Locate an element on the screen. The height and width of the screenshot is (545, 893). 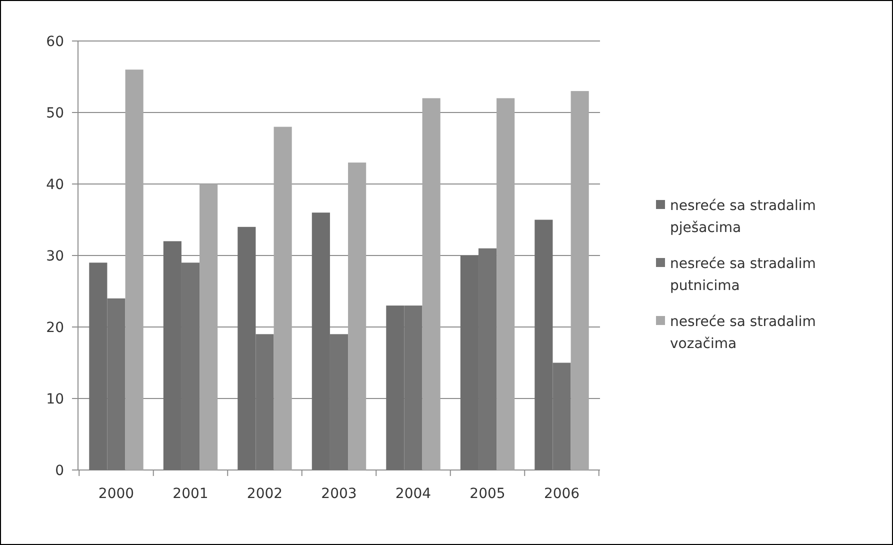
y-tick-label: 0 is located at coordinates (59, 470).